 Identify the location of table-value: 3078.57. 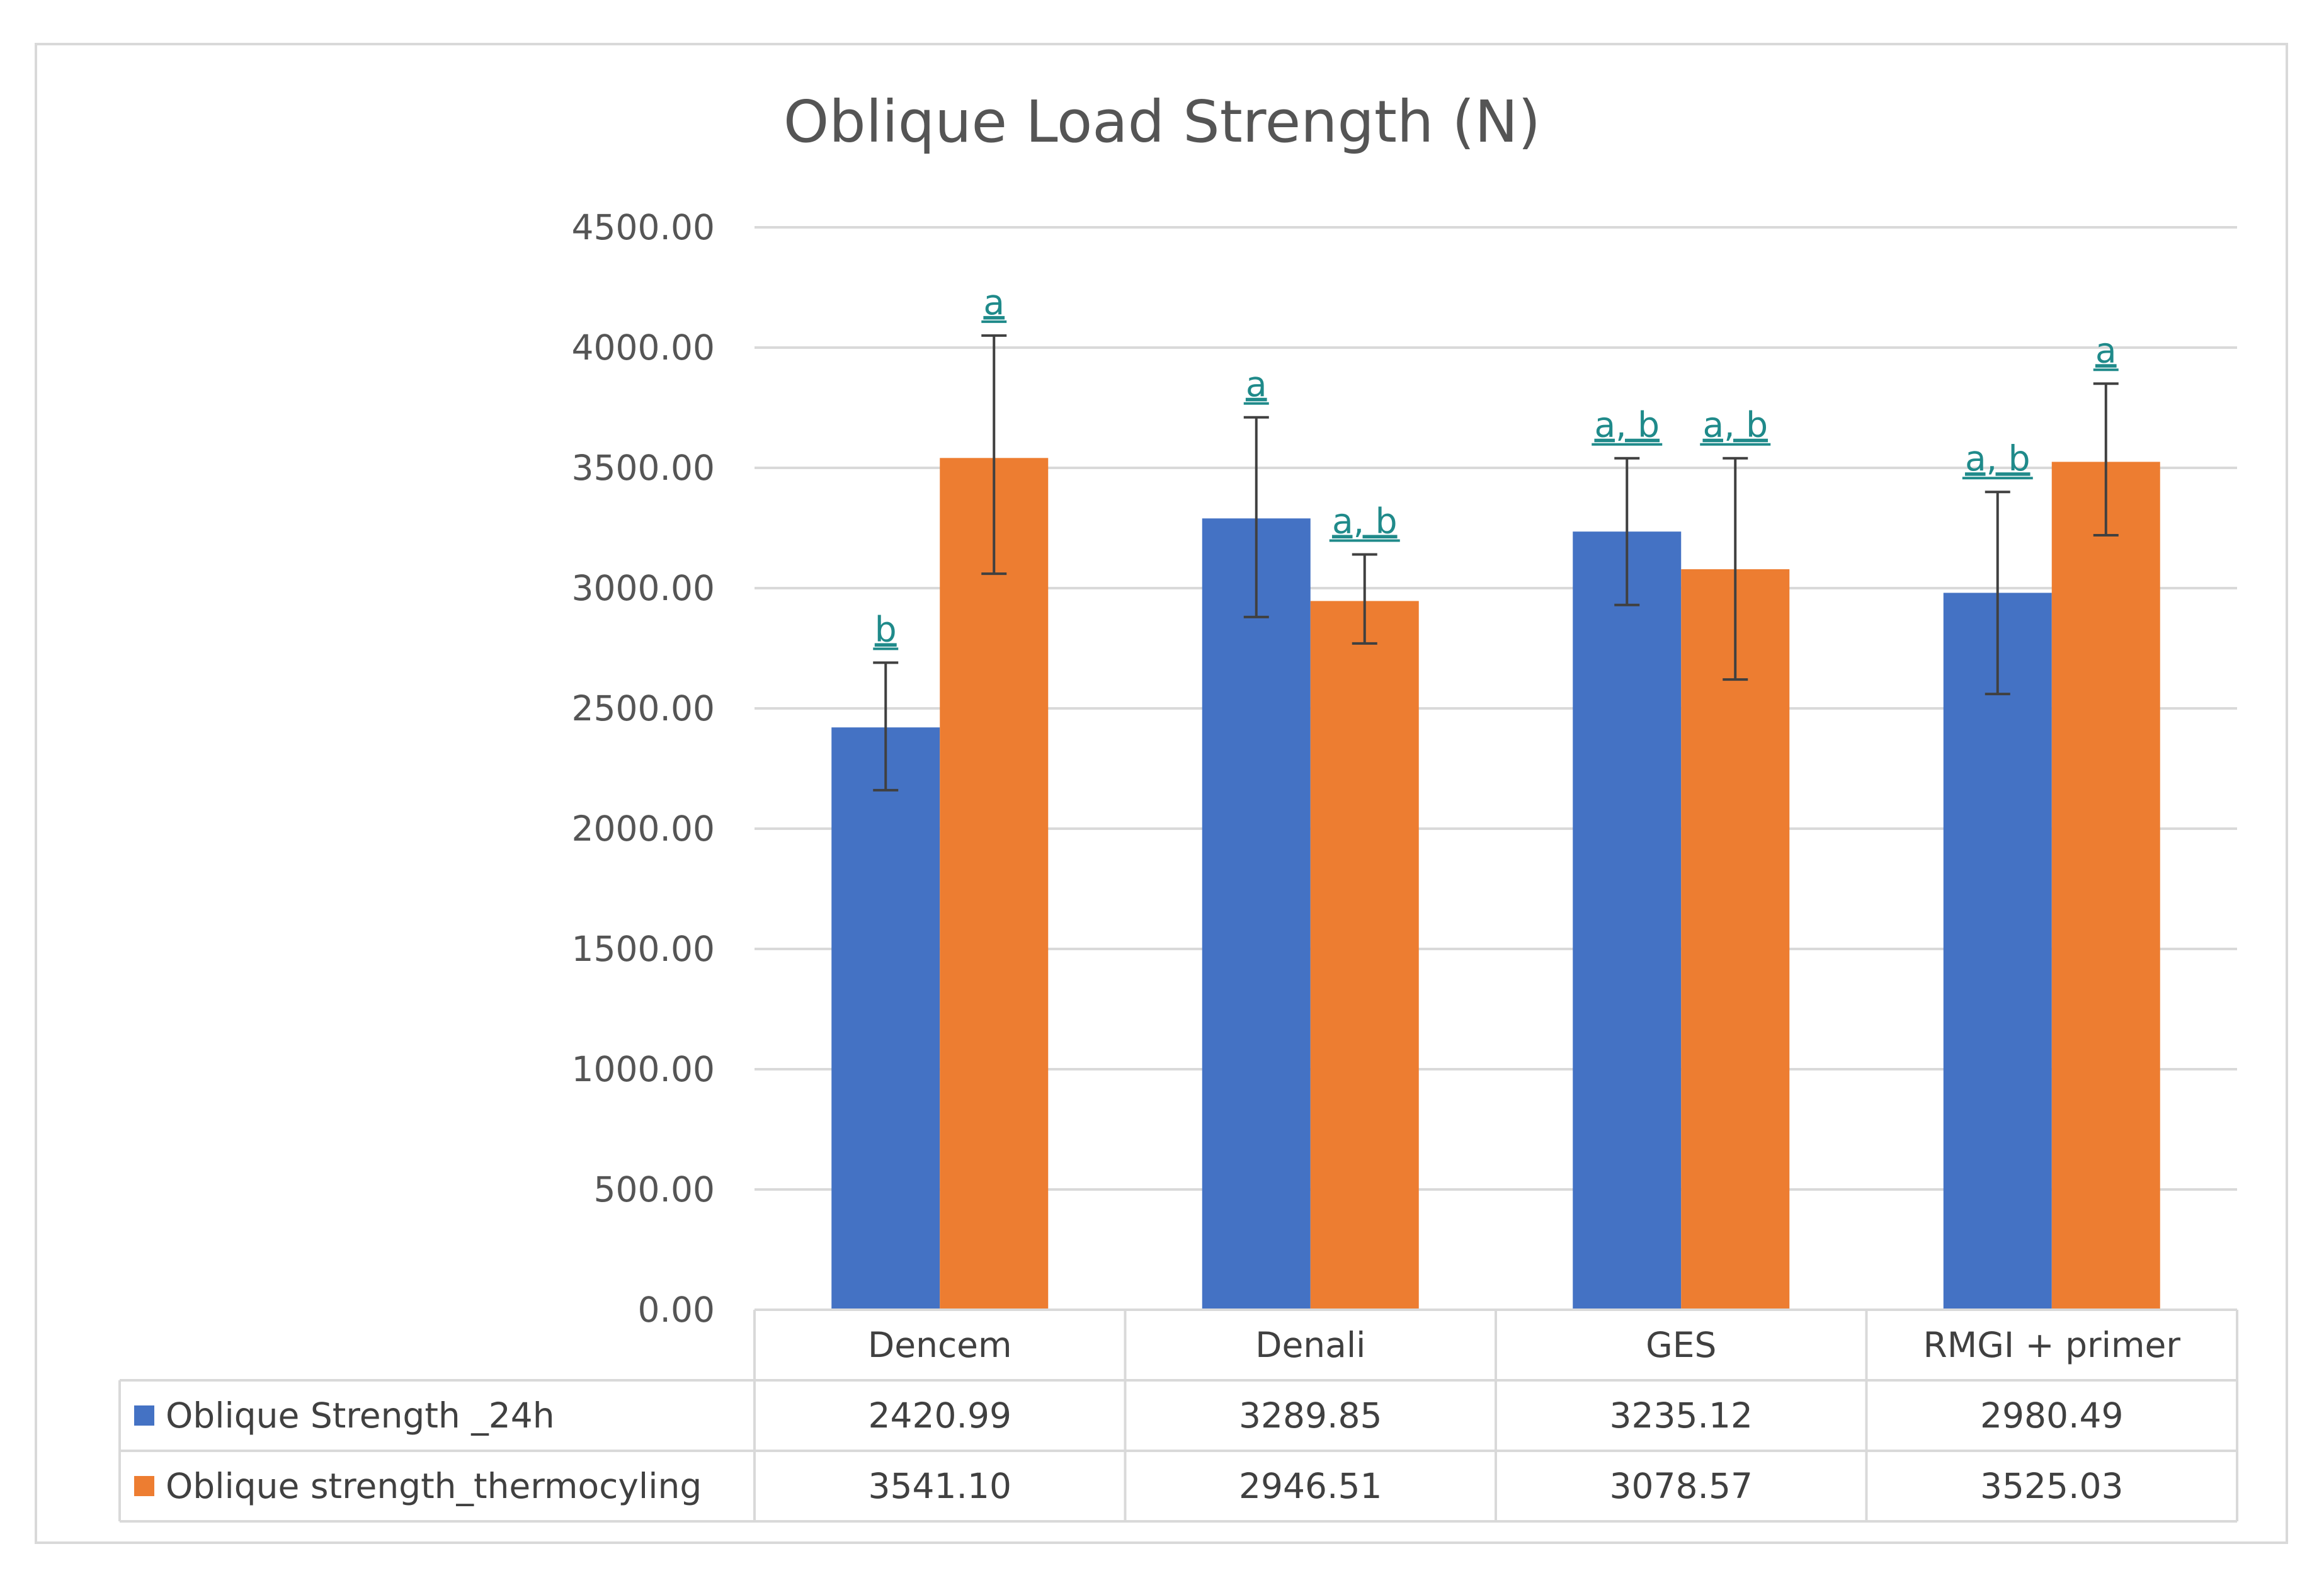
(1682, 1486).